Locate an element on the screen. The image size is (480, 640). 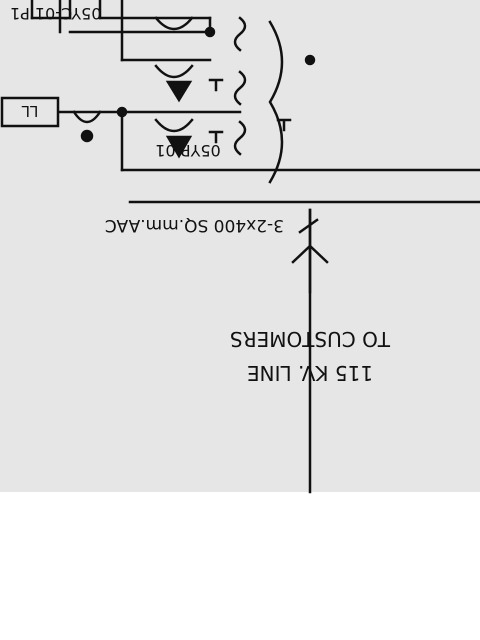
outgoing-arrow is located at coordinates (310, 254).